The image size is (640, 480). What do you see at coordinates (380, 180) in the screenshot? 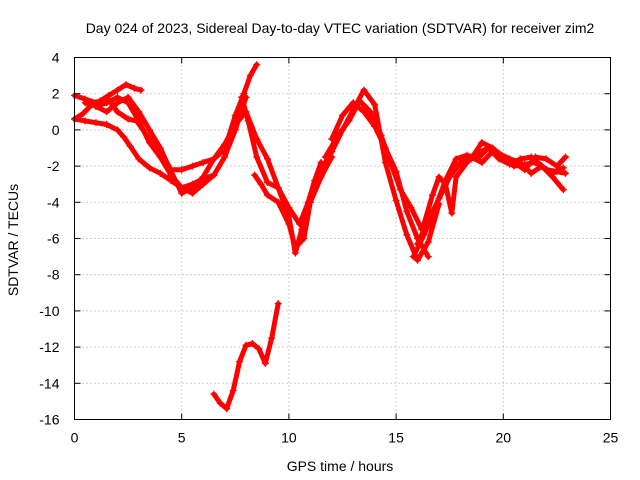
I see `series-sat-l` at bounding box center [380, 180].